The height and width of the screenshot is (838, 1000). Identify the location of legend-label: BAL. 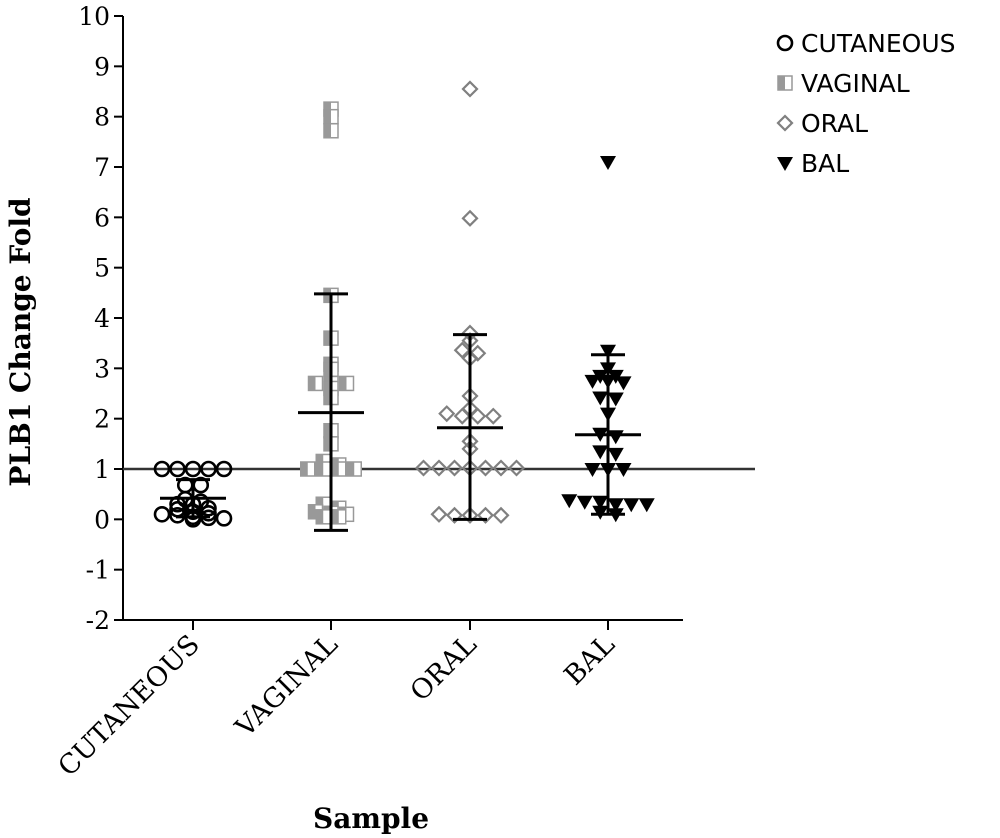
(825, 163).